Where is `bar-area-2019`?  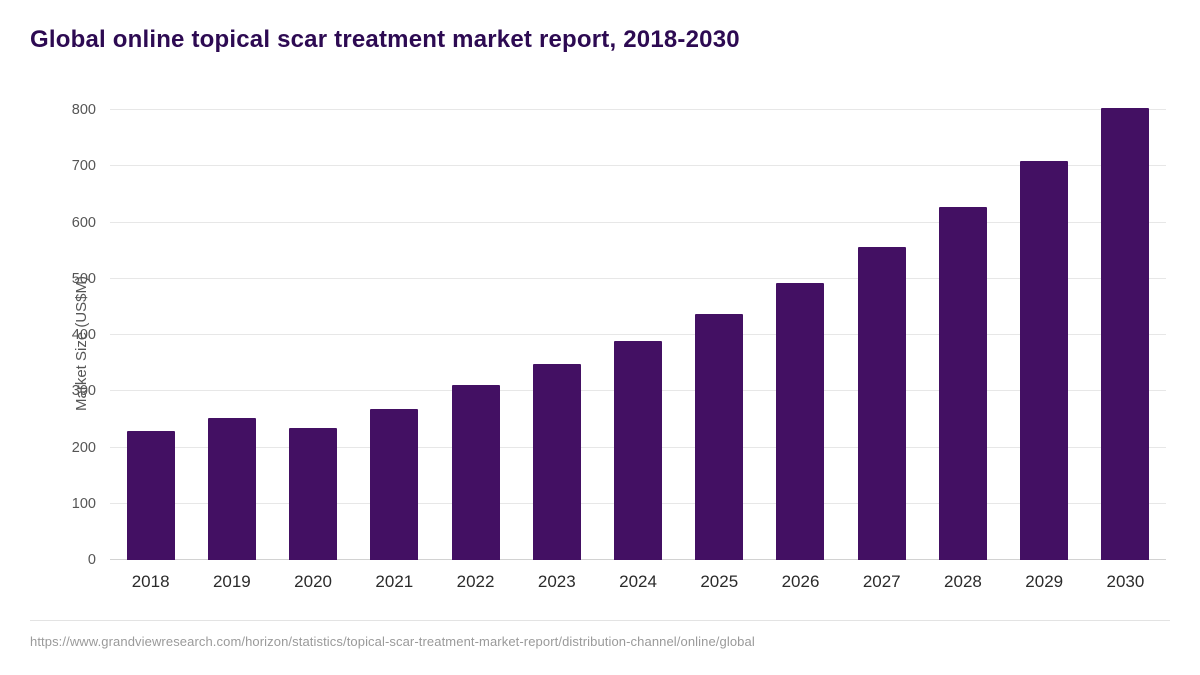 bar-area-2019 is located at coordinates (231, 335).